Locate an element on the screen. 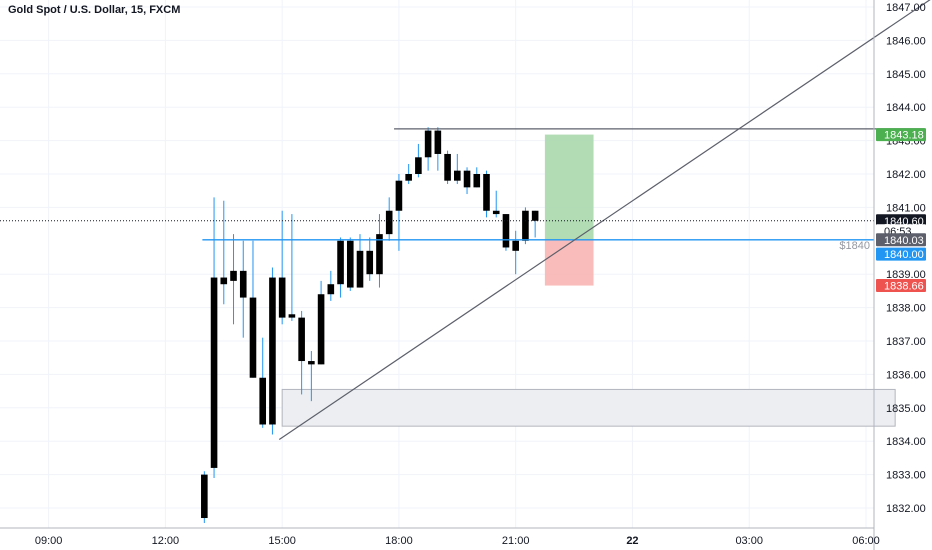 Image resolution: width=932 pixels, height=550 pixels. price-tick-label-11: 1835.00 is located at coordinates (906, 409).